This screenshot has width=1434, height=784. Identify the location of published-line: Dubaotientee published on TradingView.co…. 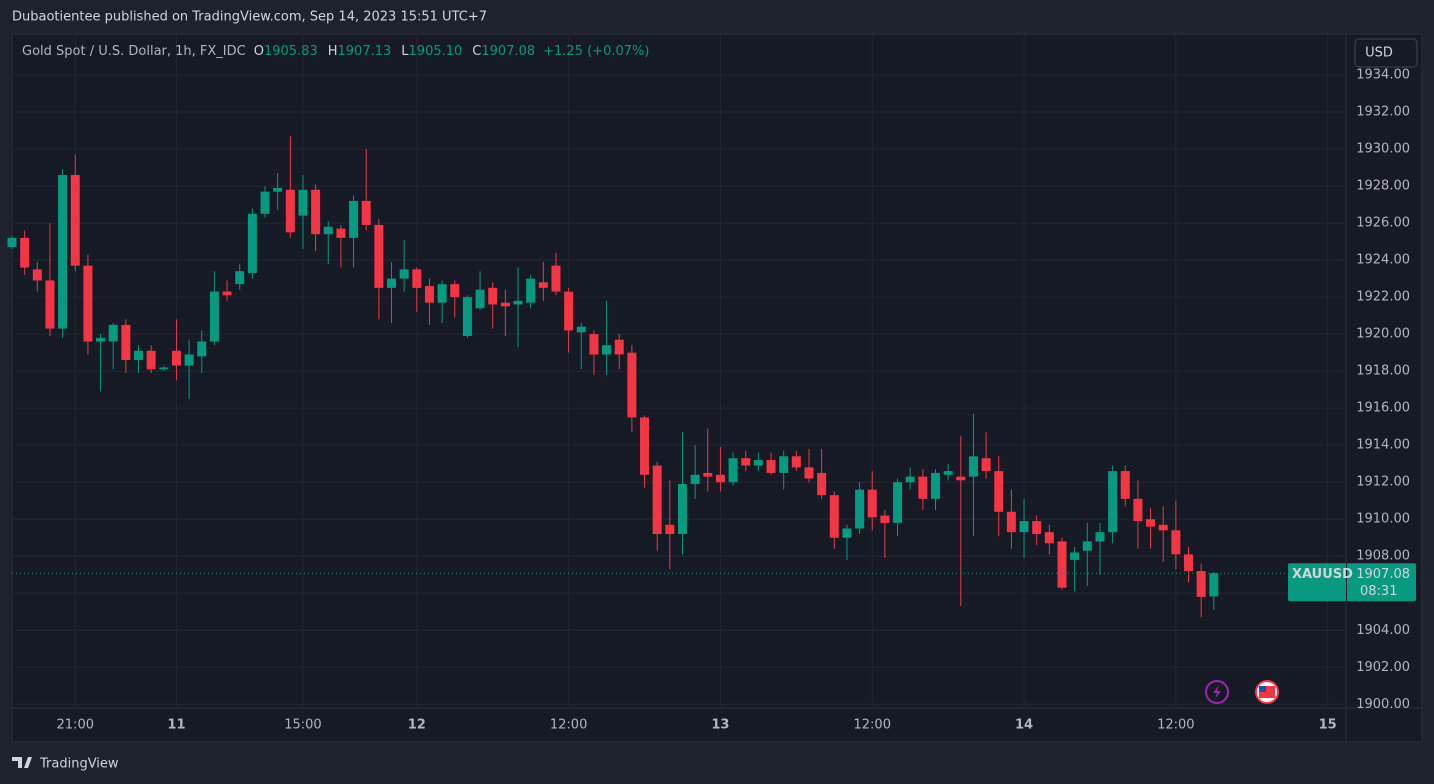
(249, 17).